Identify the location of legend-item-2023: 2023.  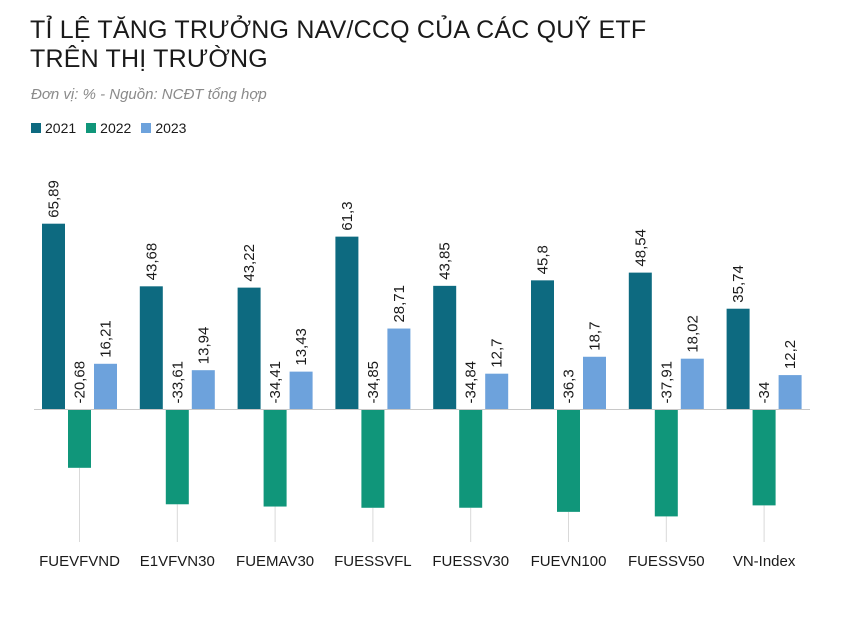
(163, 128).